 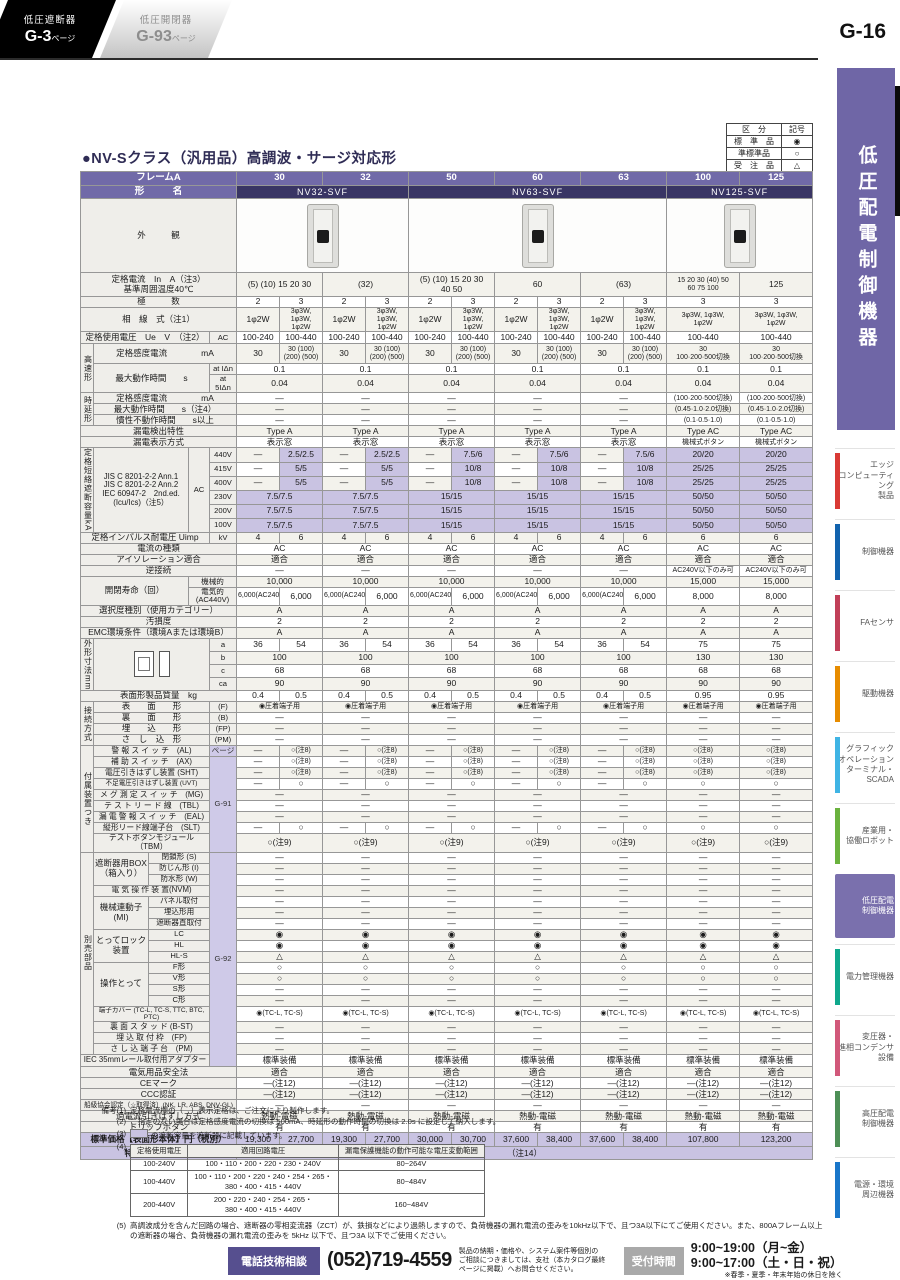 What do you see at coordinates (754, 153) in the screenshot?
I see `legend-cell: 準標準品` at bounding box center [754, 153].